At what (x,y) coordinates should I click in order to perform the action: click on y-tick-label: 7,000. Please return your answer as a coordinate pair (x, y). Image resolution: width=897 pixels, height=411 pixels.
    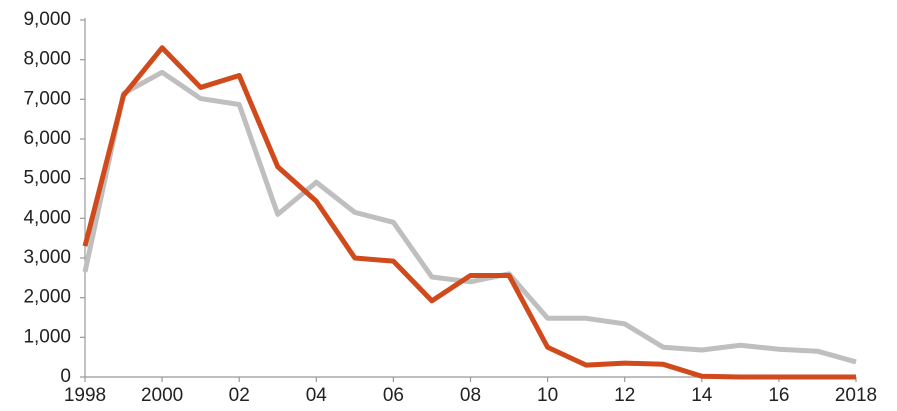
    Looking at the image, I should click on (47, 98).